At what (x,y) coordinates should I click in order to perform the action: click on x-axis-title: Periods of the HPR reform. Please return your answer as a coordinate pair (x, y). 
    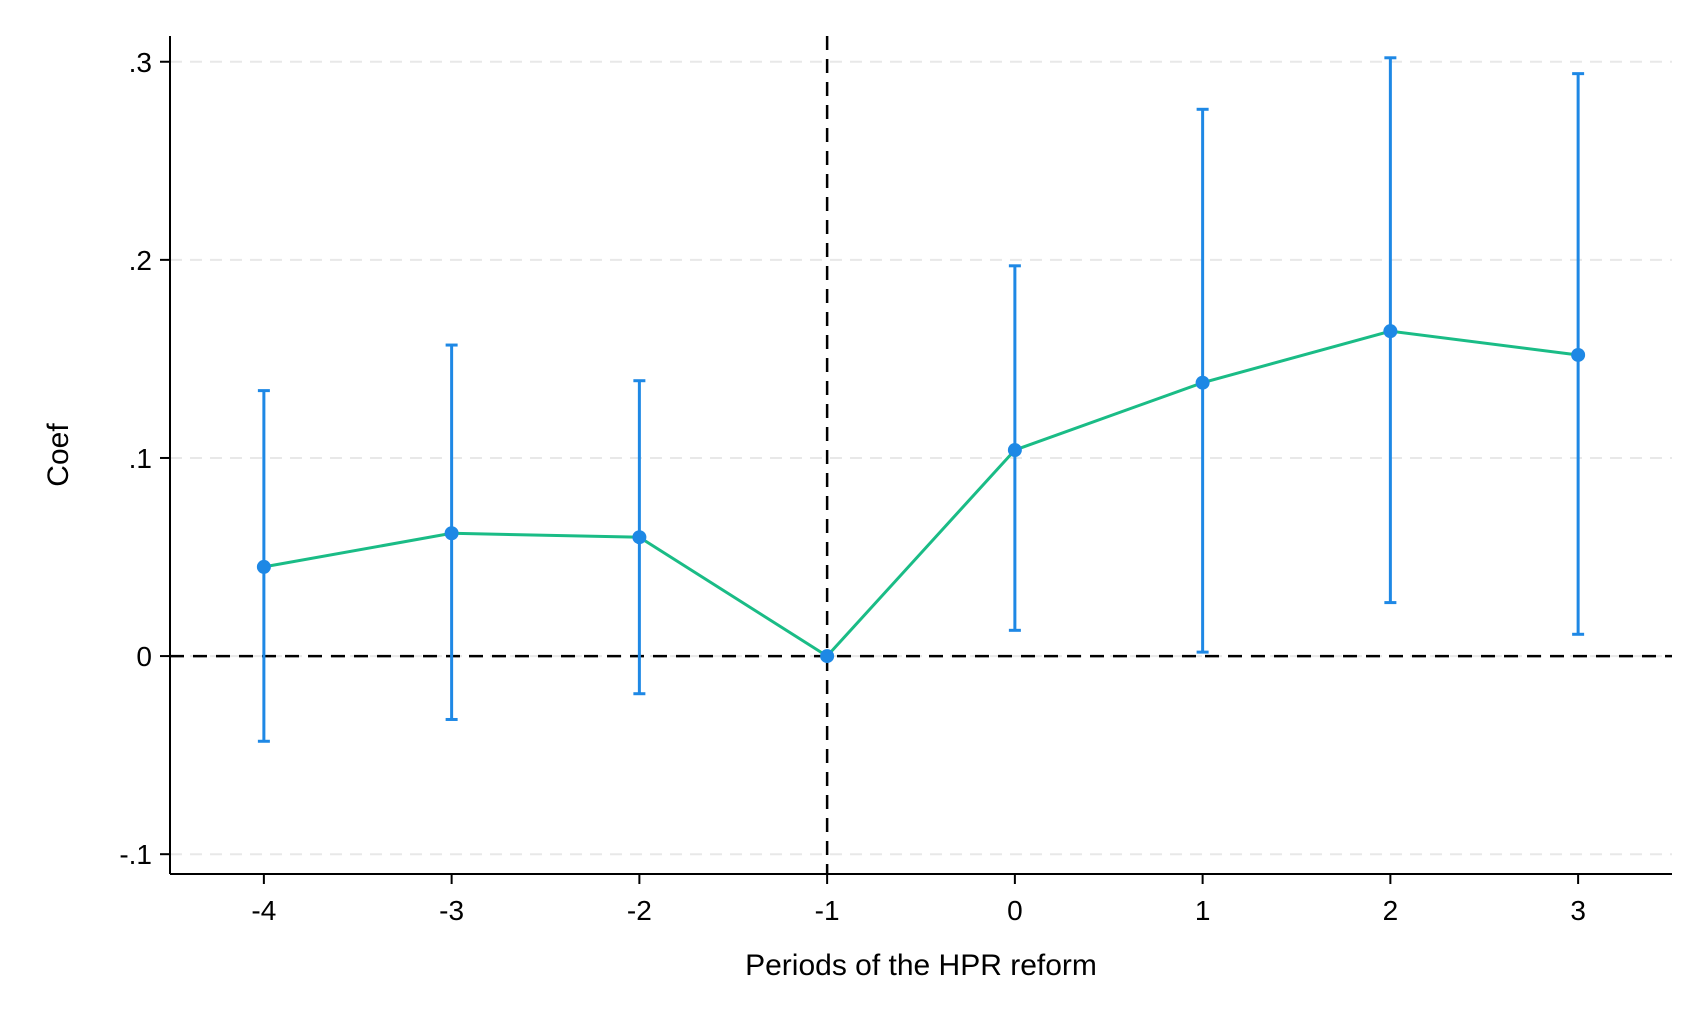
    Looking at the image, I should click on (921, 965).